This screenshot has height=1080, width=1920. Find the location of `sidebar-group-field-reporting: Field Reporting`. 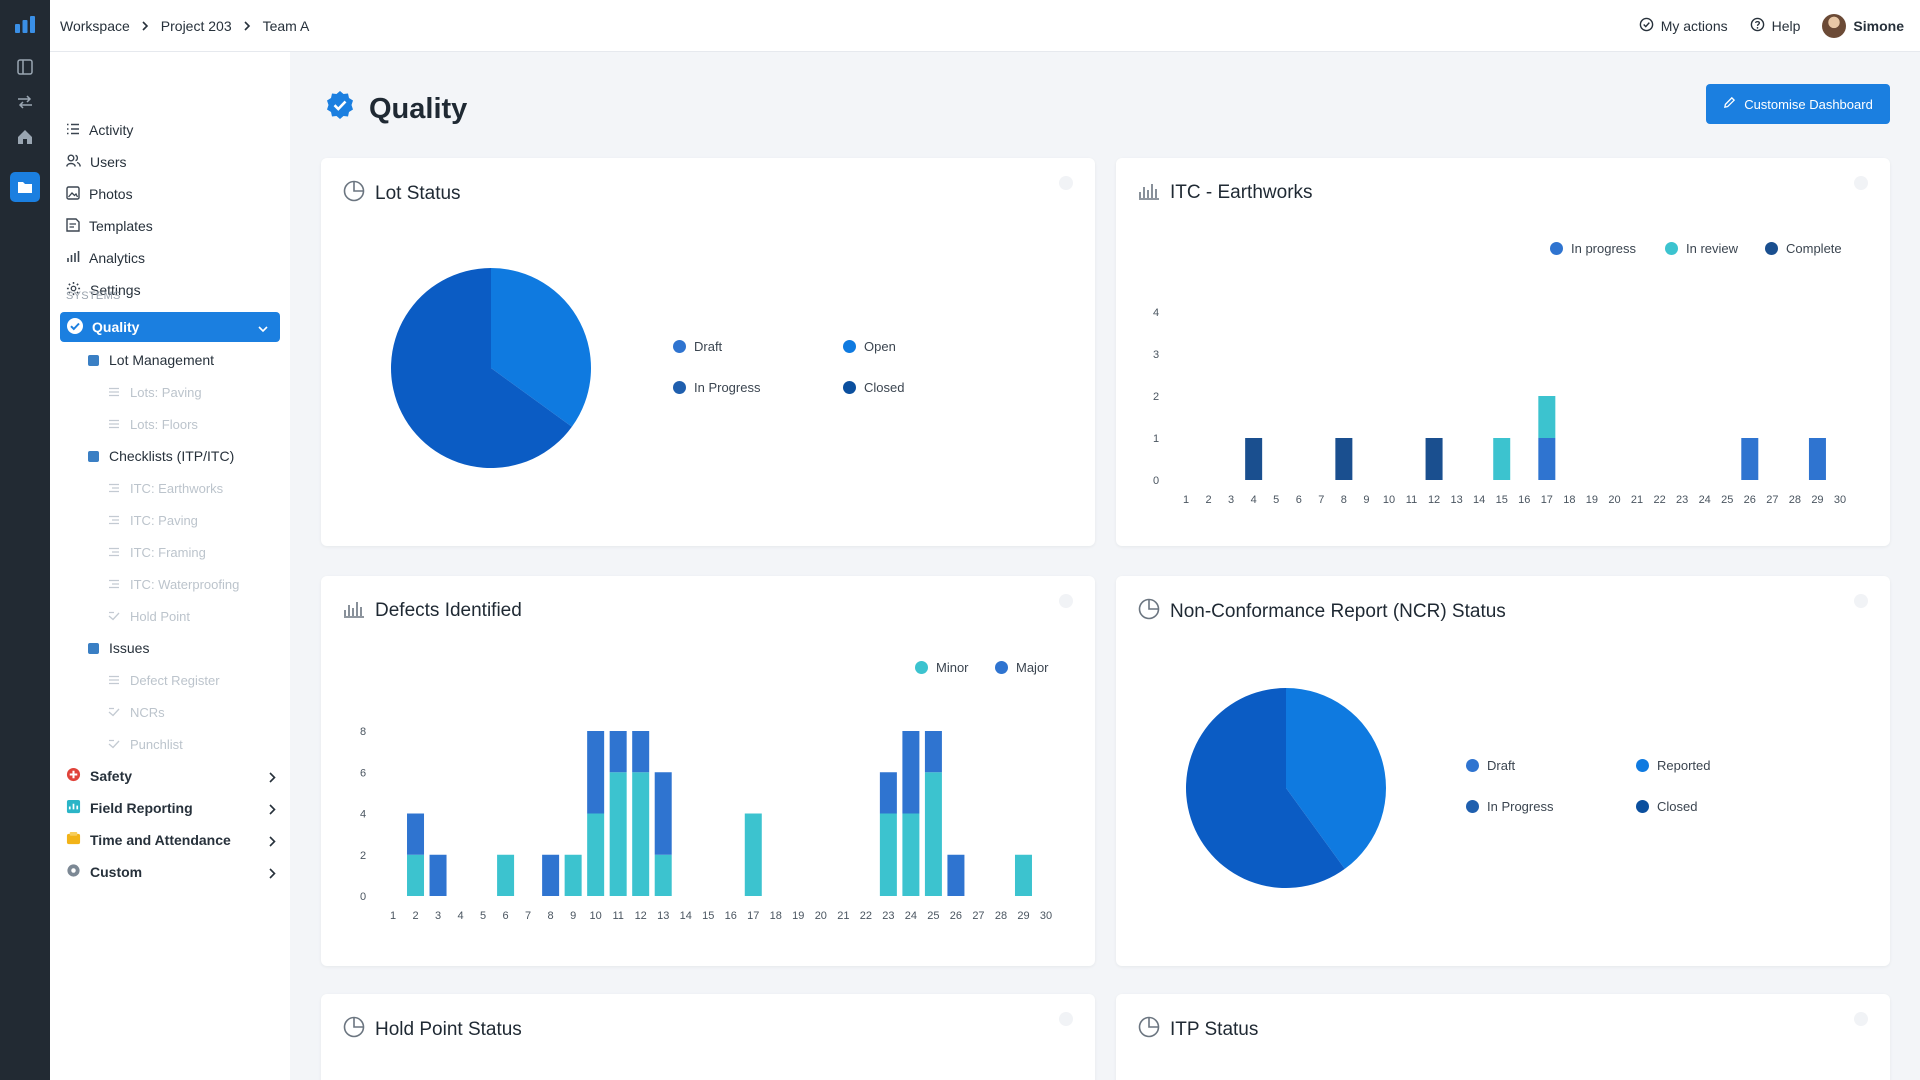

sidebar-group-field-reporting: Field Reporting is located at coordinates (171, 808).